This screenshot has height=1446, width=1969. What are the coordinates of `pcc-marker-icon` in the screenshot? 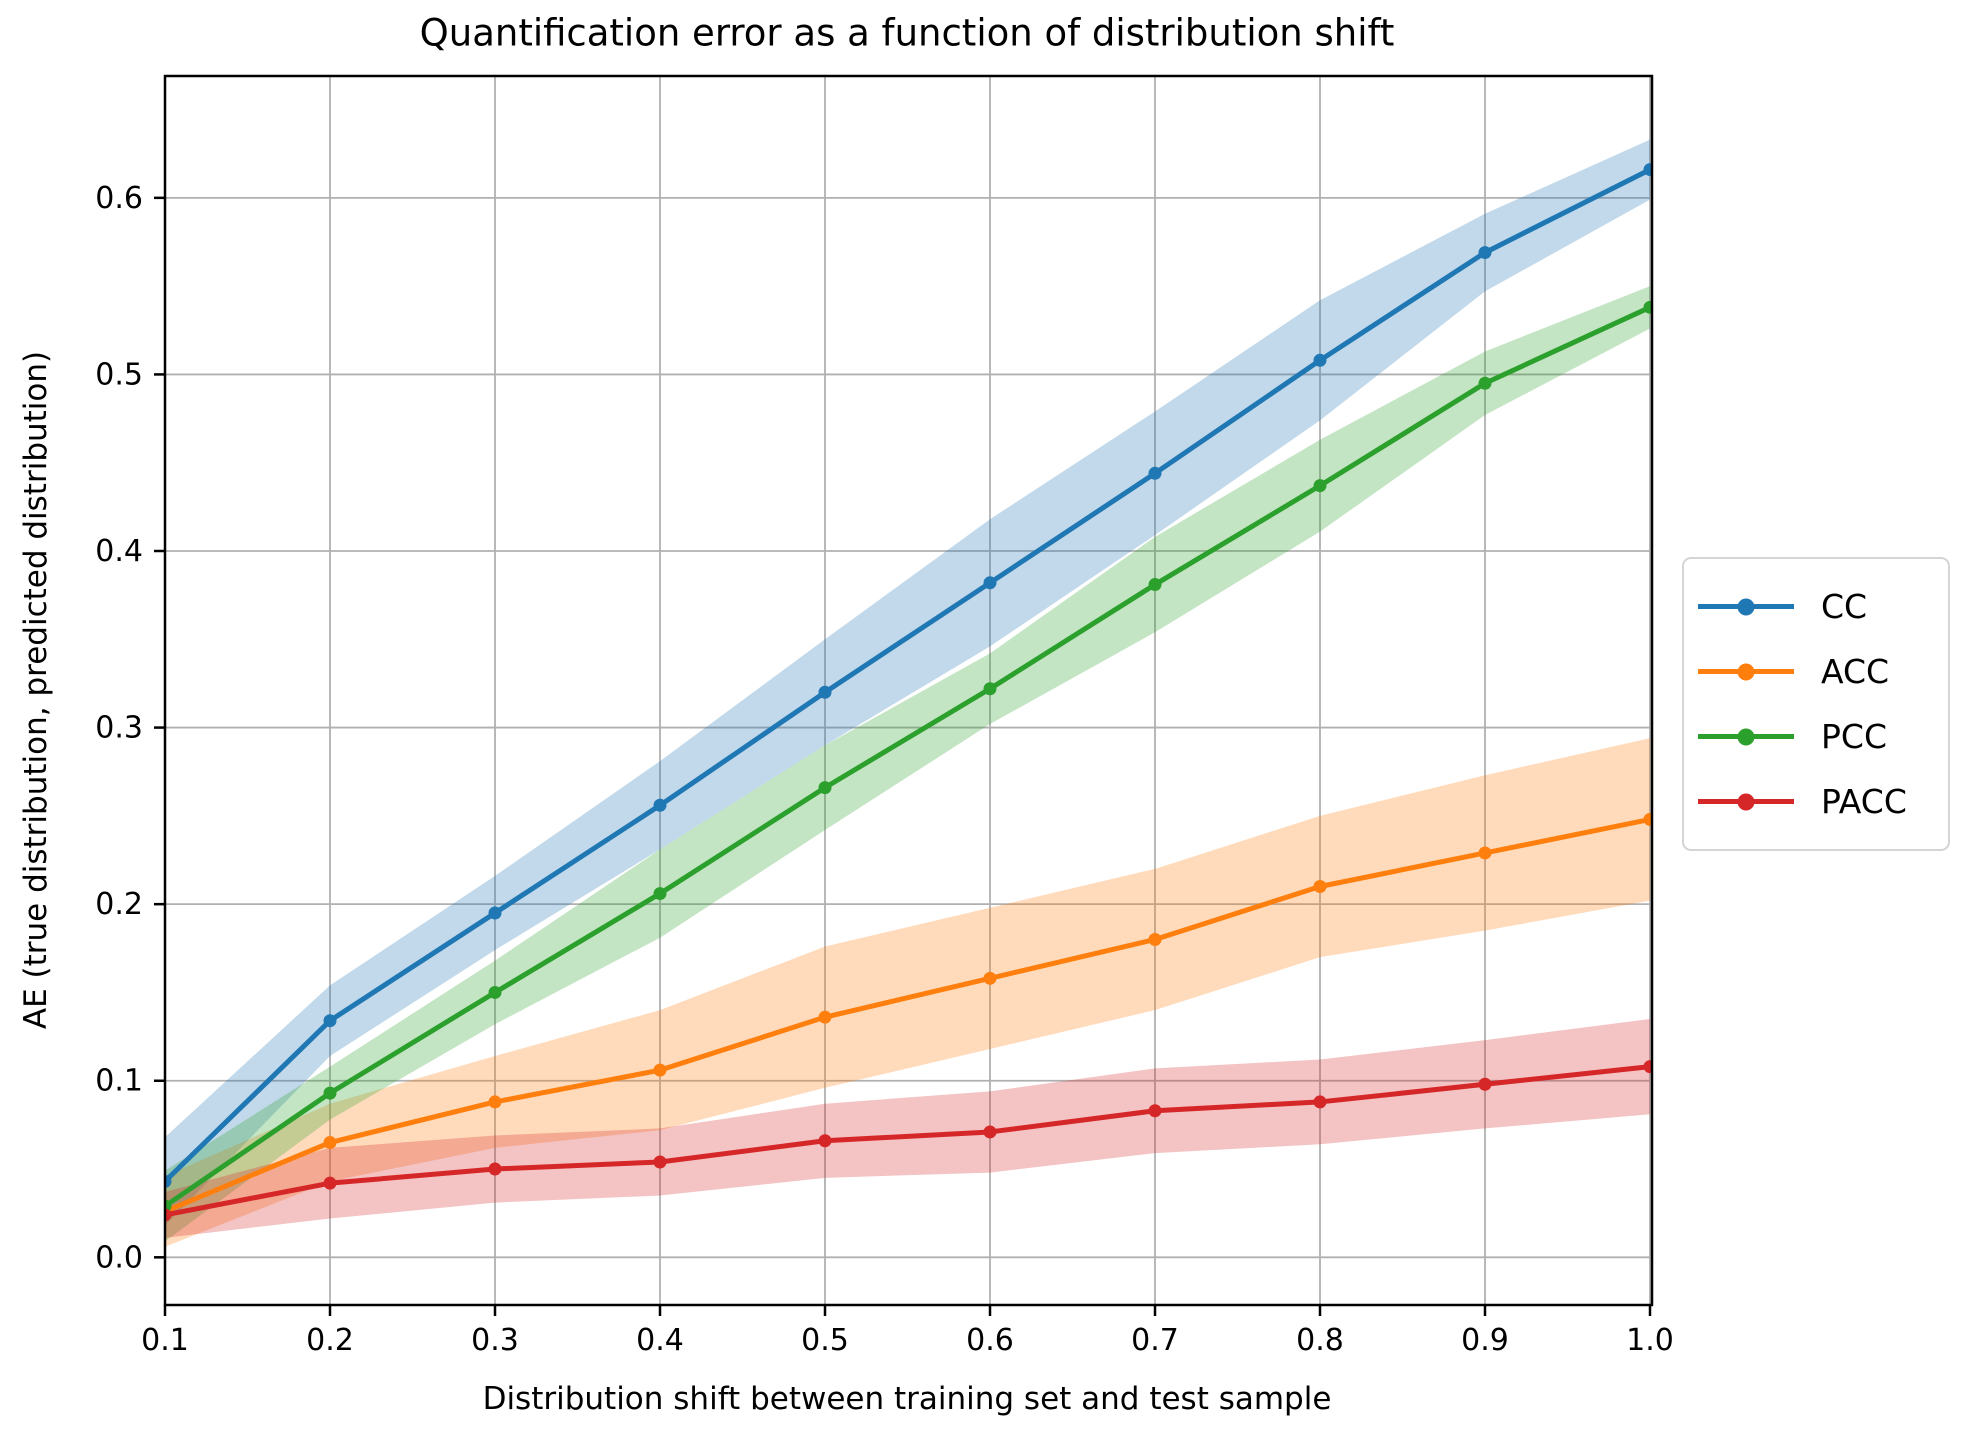 It's located at (1746, 736).